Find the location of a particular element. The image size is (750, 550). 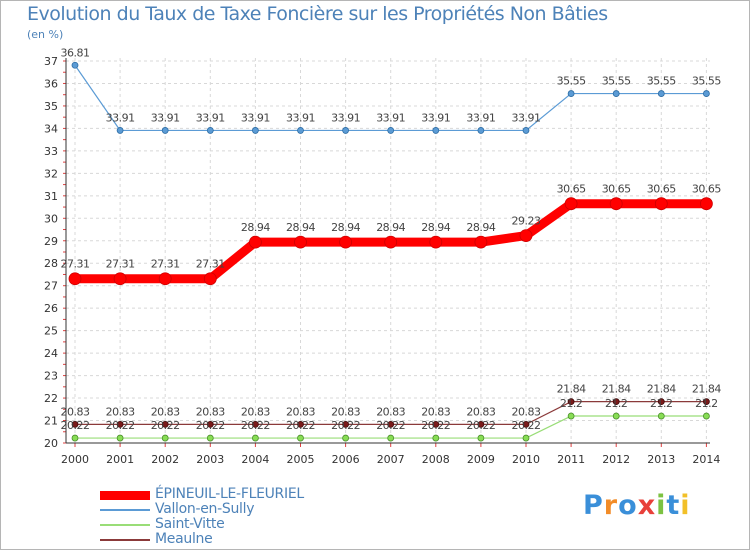

y-tick-label: 34 is located at coordinates (51, 128).